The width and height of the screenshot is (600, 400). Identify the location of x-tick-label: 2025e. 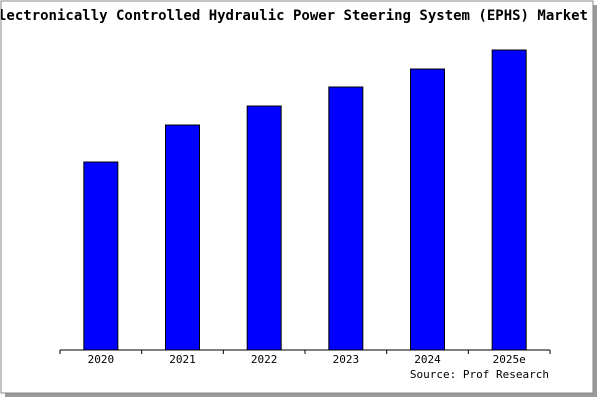
(509, 359).